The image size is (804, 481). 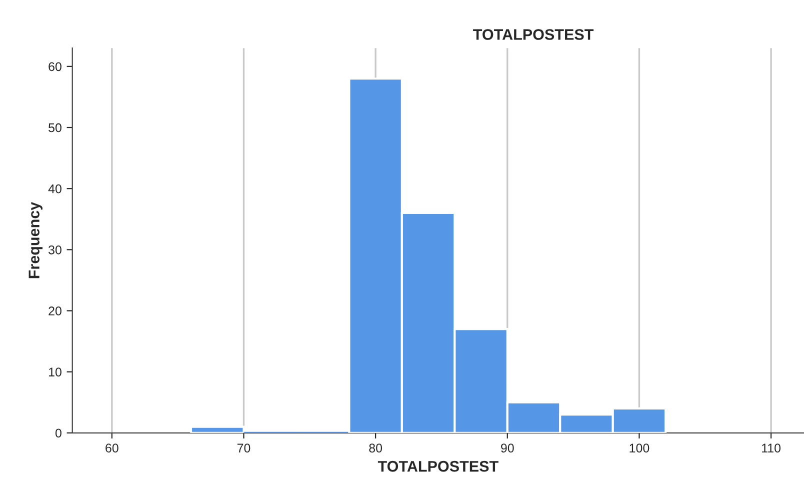 What do you see at coordinates (507, 448) in the screenshot?
I see `x-tick-label: 90` at bounding box center [507, 448].